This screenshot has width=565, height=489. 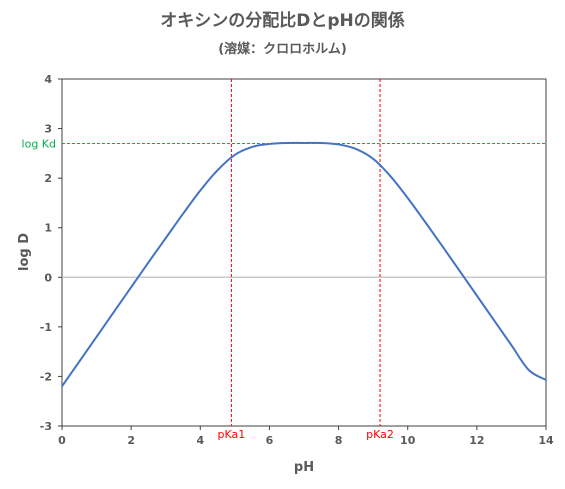 I want to click on x-tick-label: 2, so click(x=131, y=440).